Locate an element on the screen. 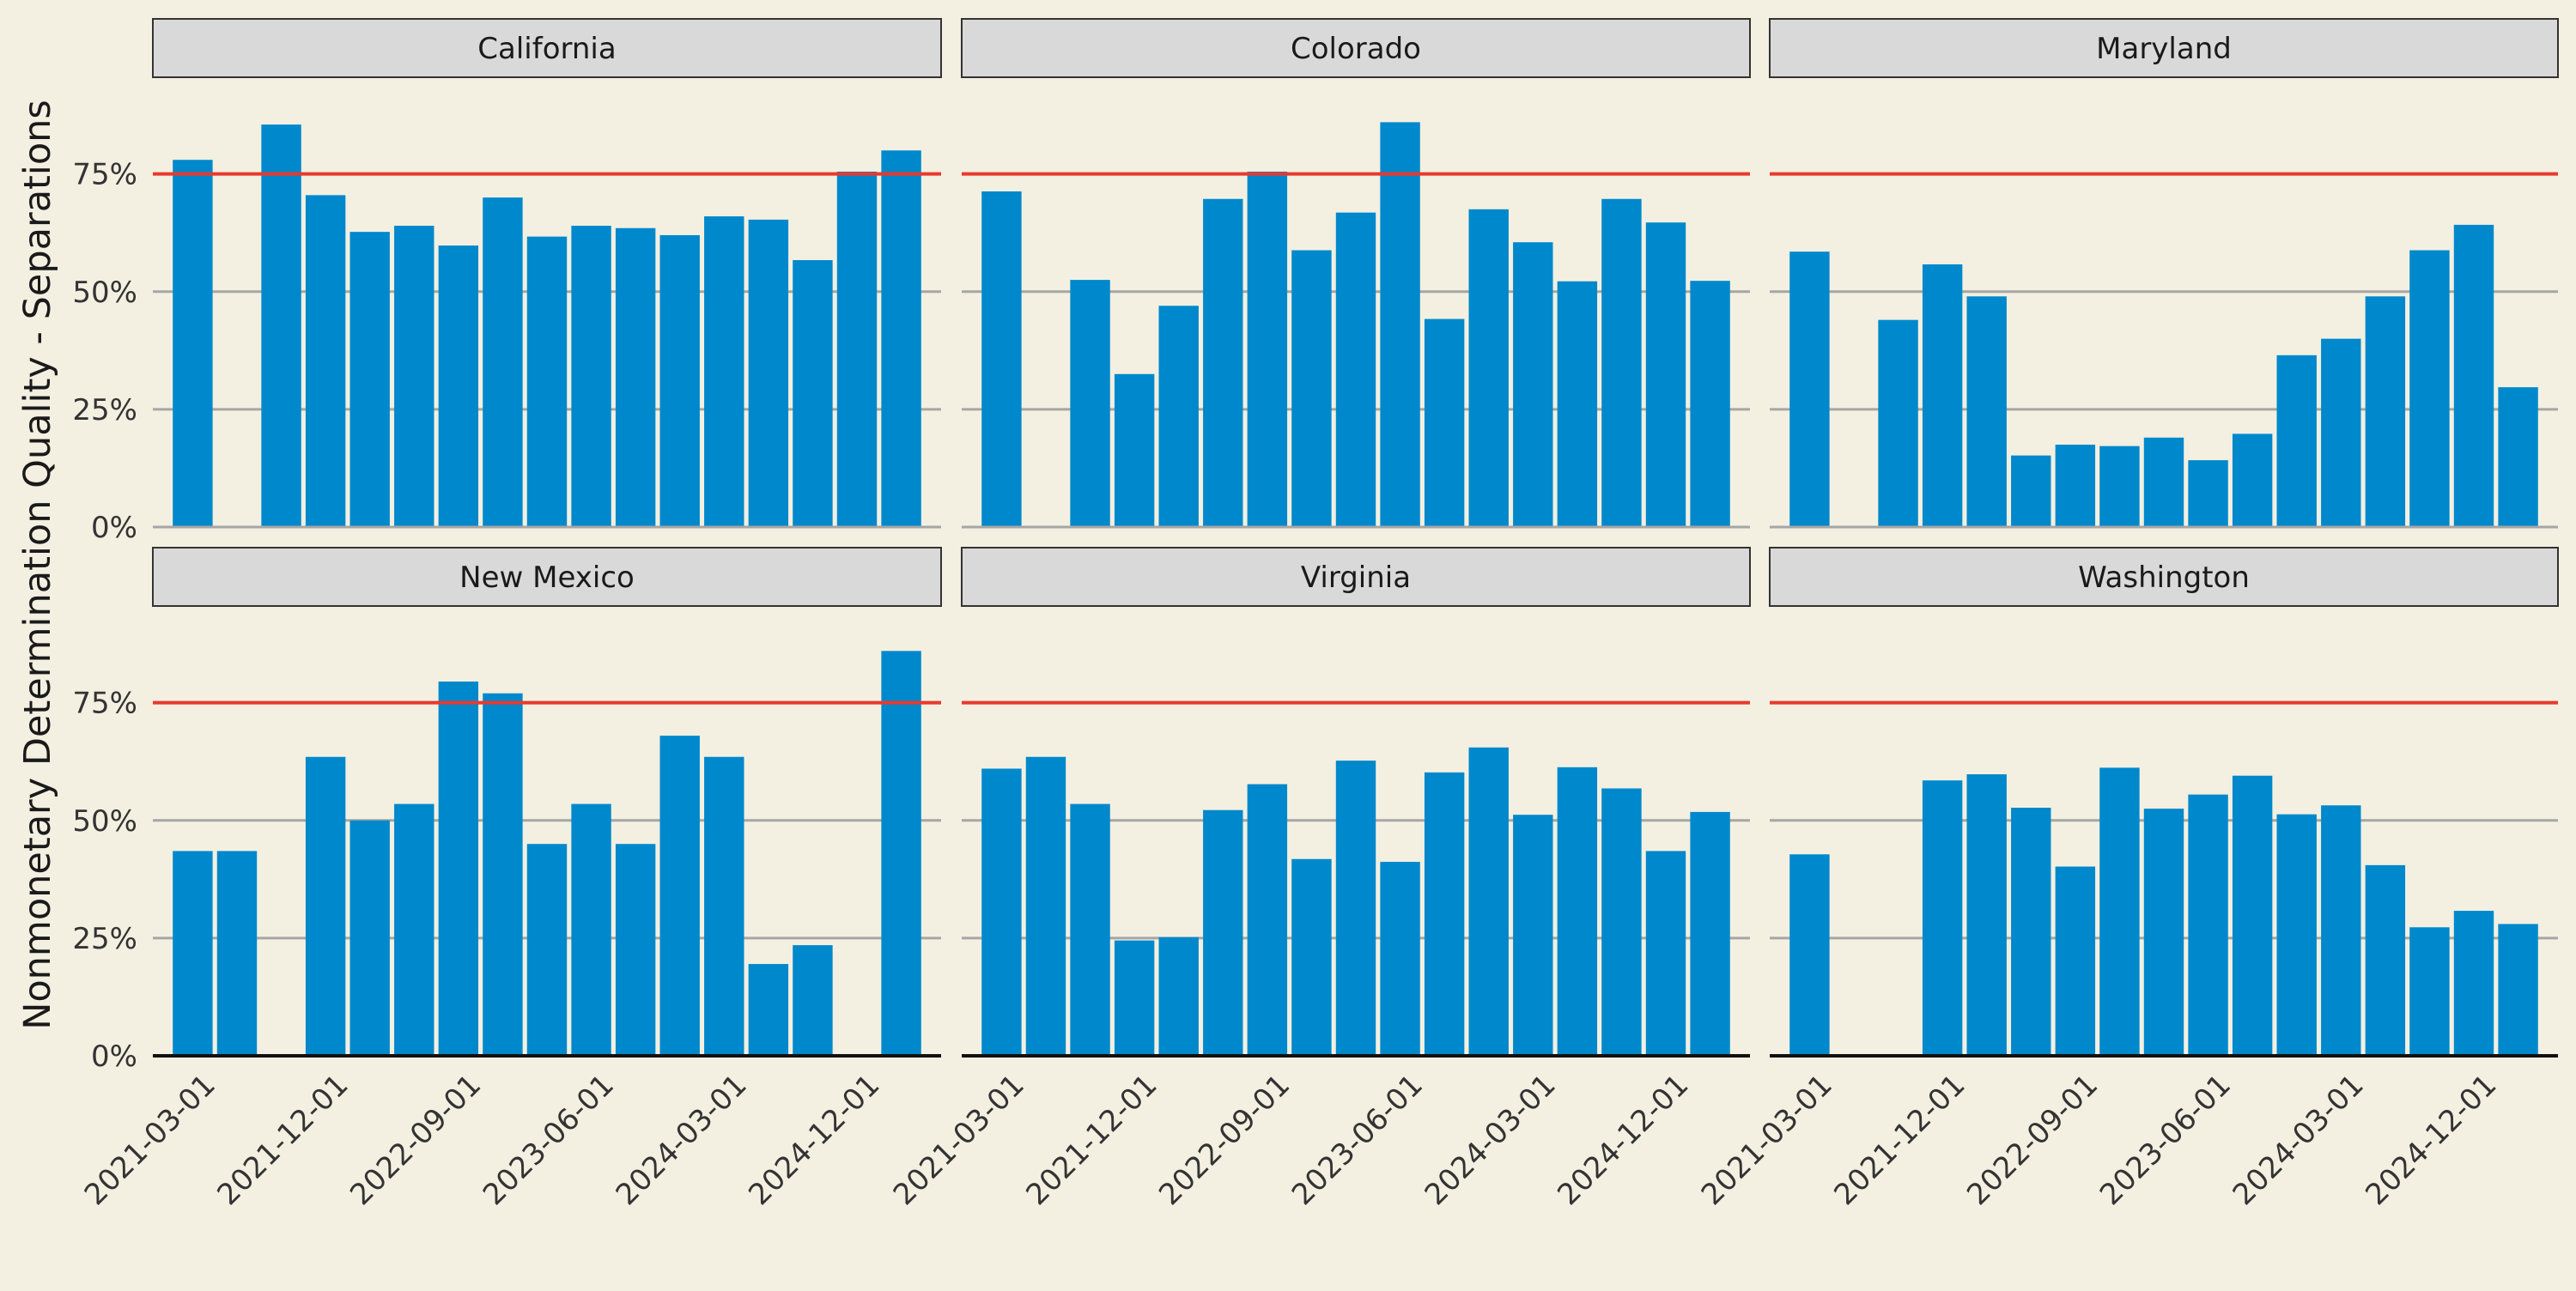 This screenshot has height=1291, width=2576. facet-title-california: California is located at coordinates (546, 49).